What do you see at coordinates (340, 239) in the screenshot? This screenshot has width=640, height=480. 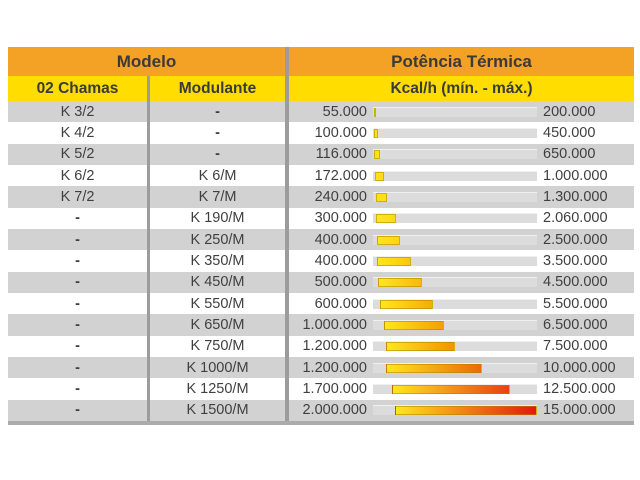 I see `min-value: 400.000` at bounding box center [340, 239].